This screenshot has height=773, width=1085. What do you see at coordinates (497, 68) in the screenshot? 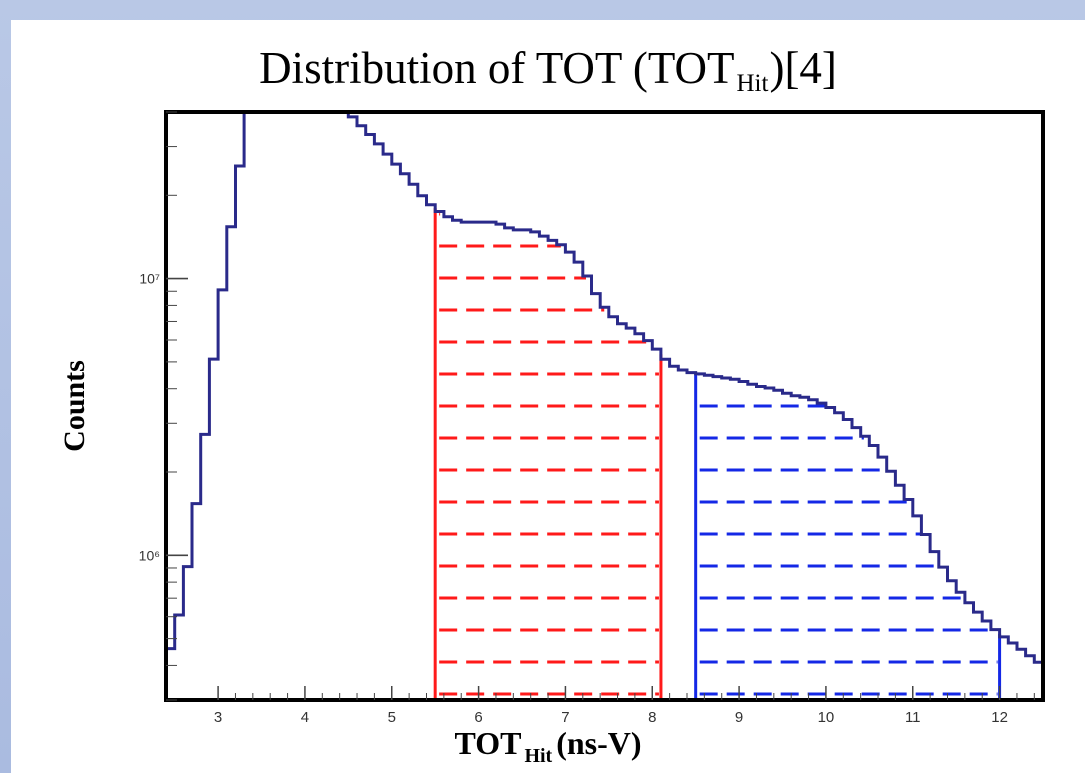
I see `chart-title-main: Distribution of TOT (TOT` at bounding box center [497, 68].